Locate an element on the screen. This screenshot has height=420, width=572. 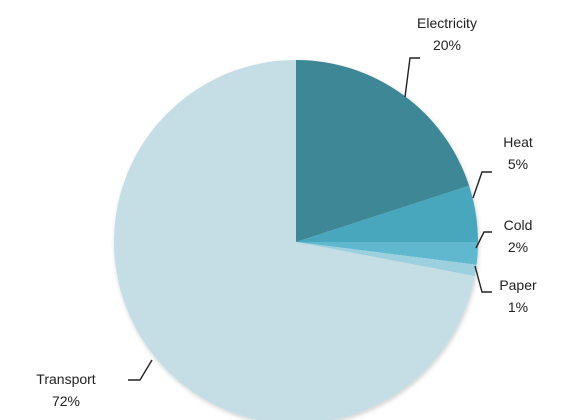
leader-line-transport is located at coordinates (140, 370).